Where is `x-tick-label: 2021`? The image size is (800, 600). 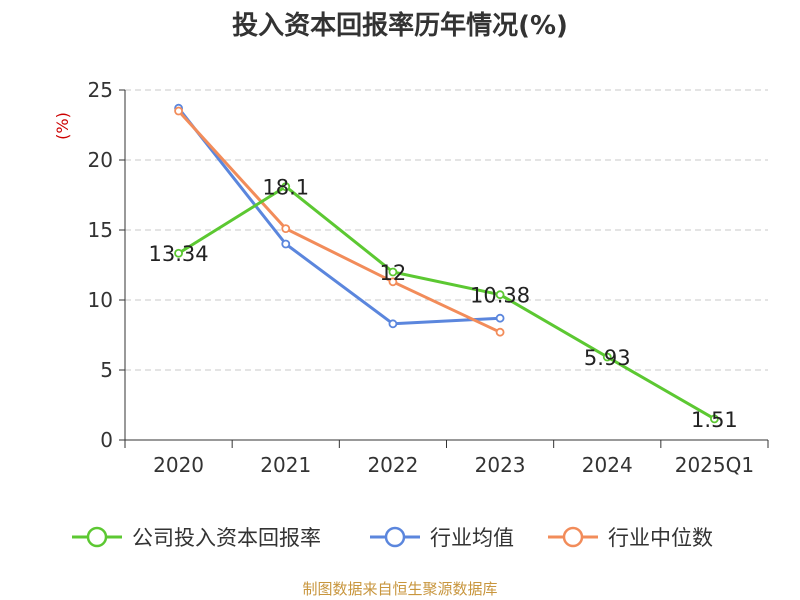 x-tick-label: 2021 is located at coordinates (285, 465).